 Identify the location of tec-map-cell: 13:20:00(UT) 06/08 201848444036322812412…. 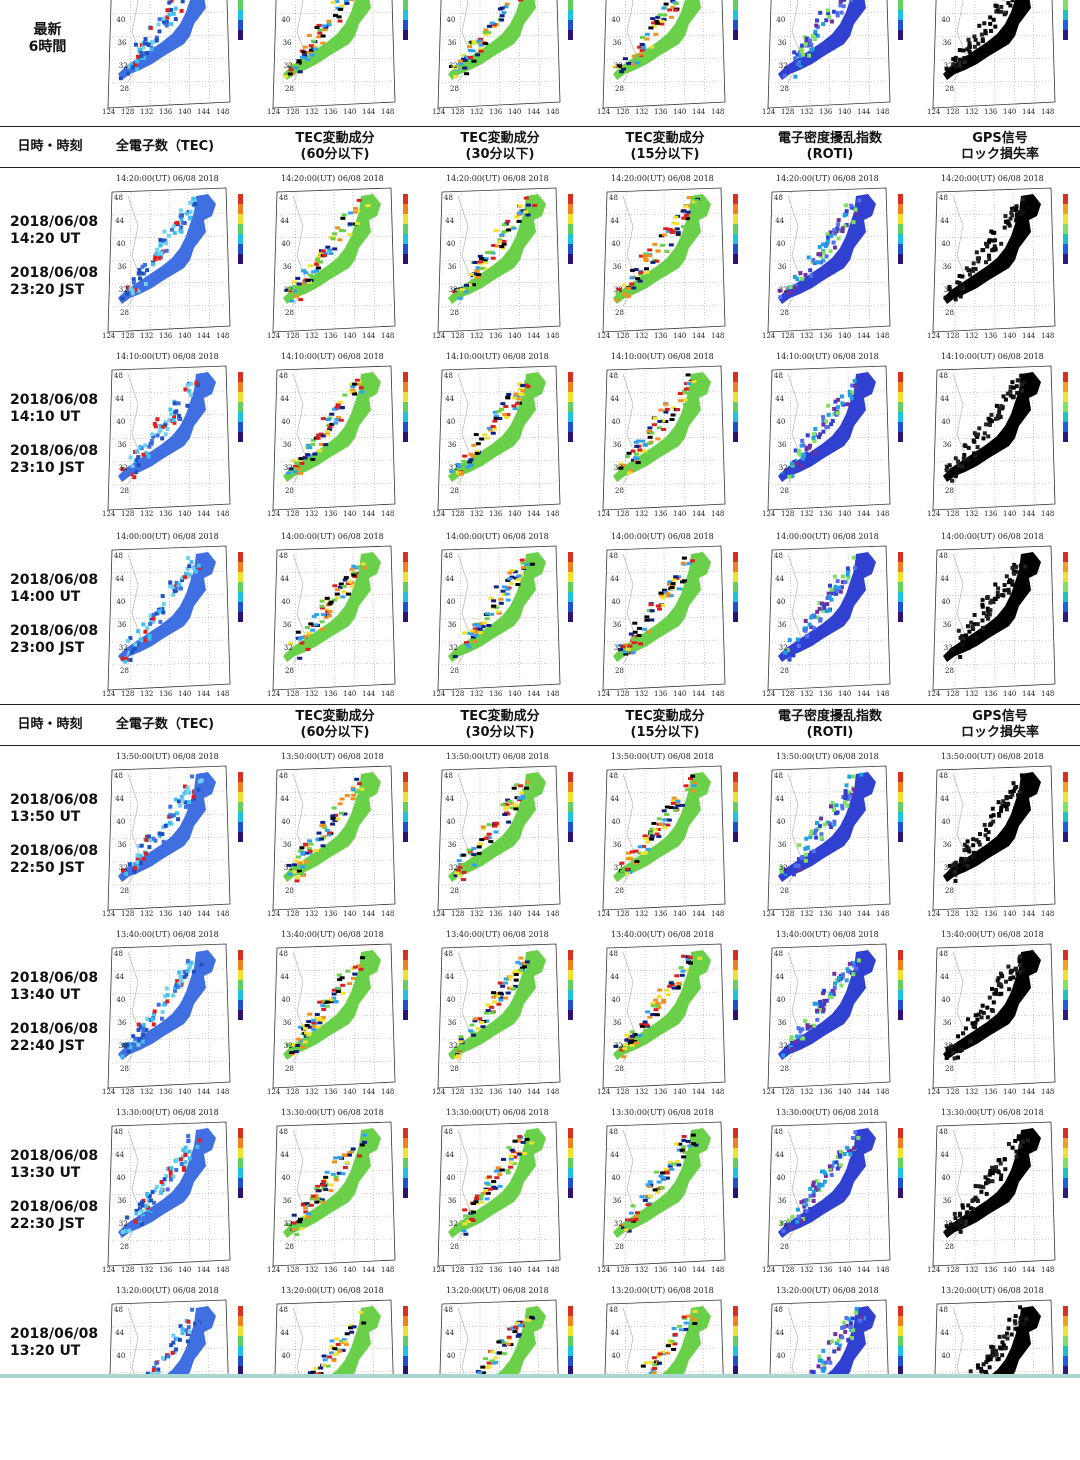
(175, 1329).